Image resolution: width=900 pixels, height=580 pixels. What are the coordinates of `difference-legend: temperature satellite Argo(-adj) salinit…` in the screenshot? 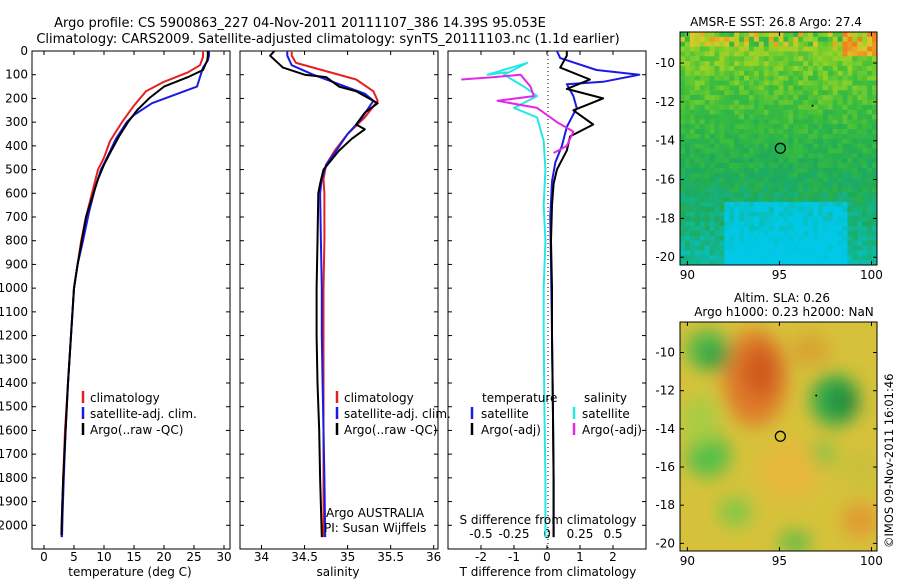 It's located at (556, 414).